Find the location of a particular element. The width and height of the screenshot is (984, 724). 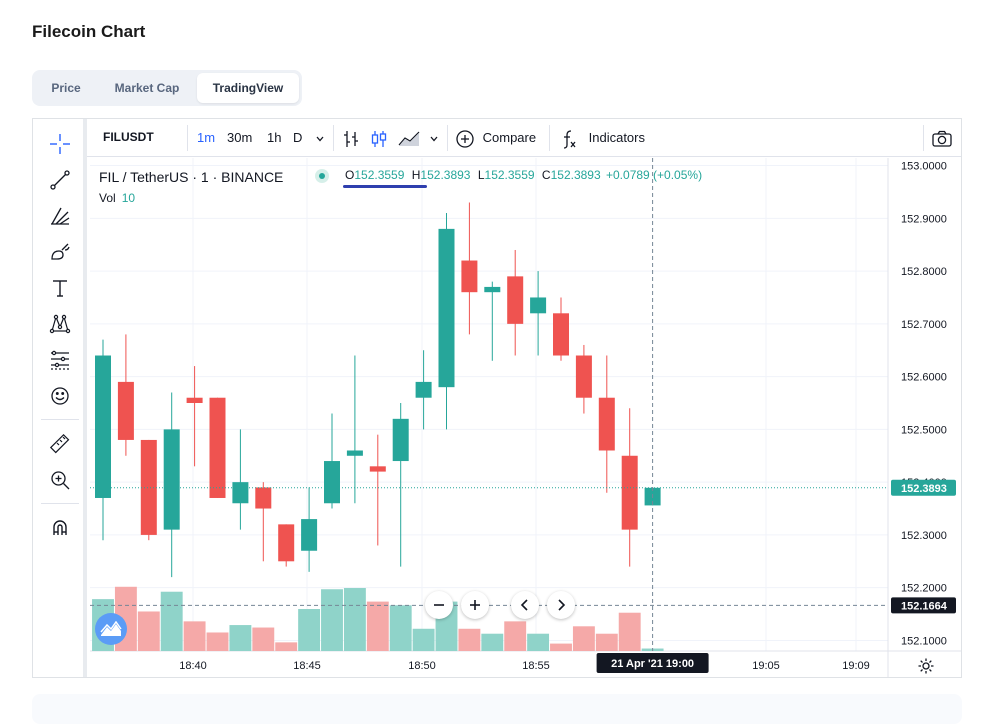

fib-tool is located at coordinates (60, 216).